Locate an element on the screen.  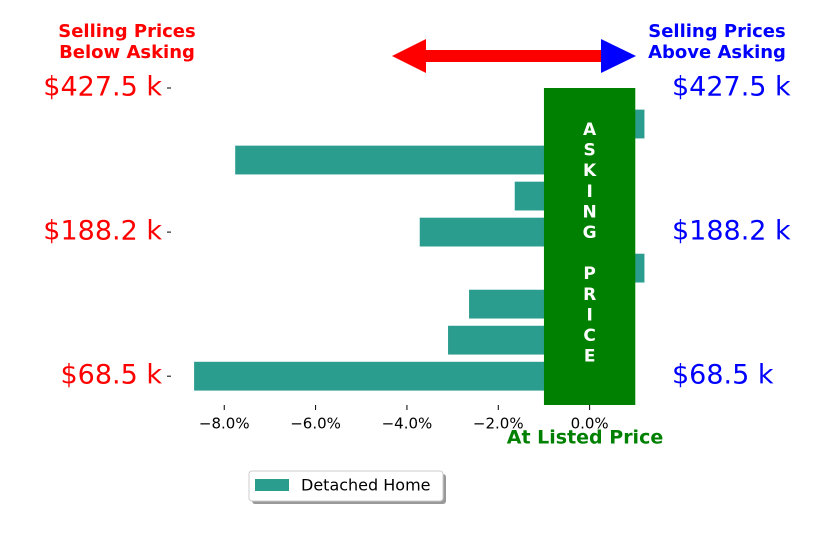
band-letter: G is located at coordinates (590, 233).